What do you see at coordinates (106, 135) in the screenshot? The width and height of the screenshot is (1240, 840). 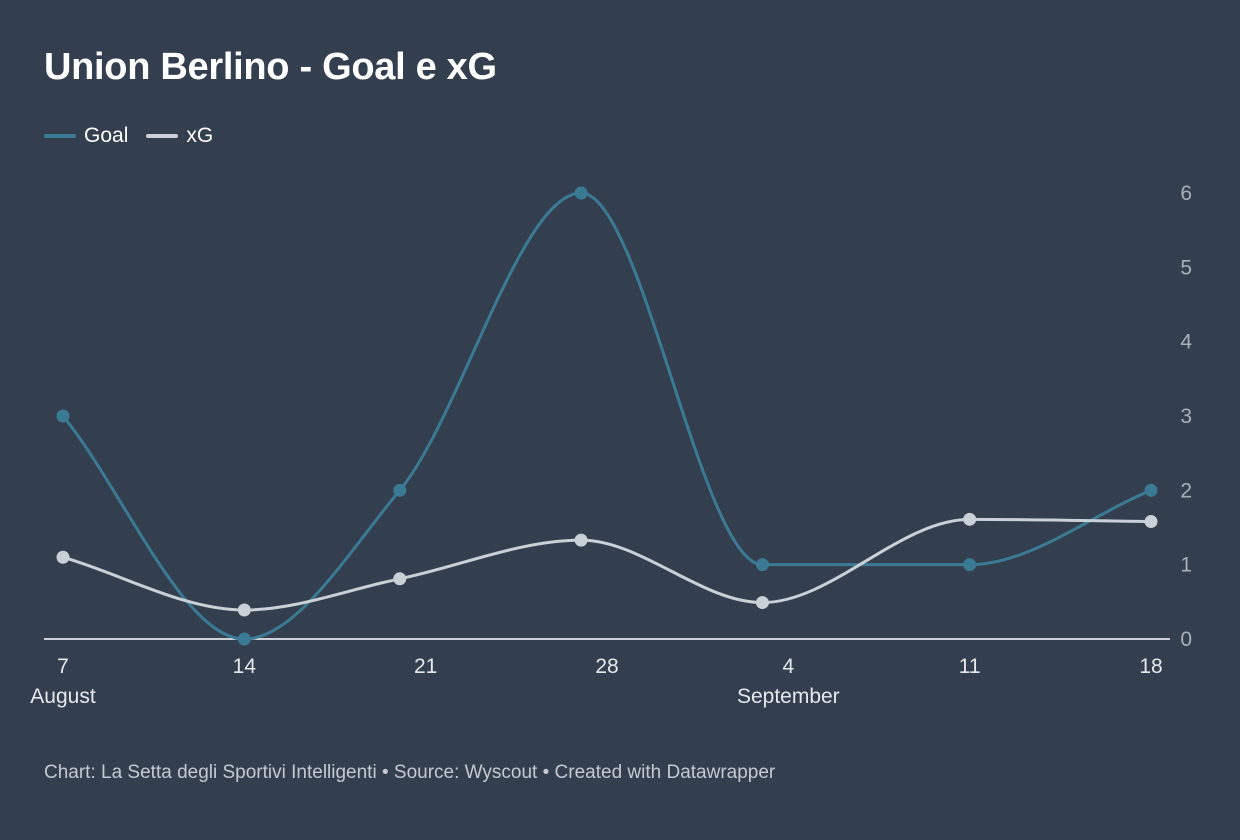 I see `legend-label-goal: Goal` at bounding box center [106, 135].